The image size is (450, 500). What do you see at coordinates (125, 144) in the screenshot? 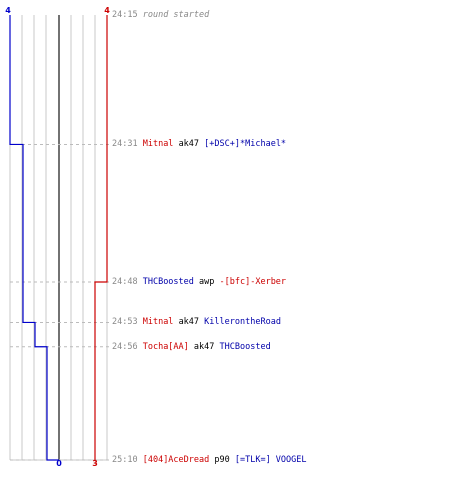
I see `event-time: 24:31` at bounding box center [125, 144].